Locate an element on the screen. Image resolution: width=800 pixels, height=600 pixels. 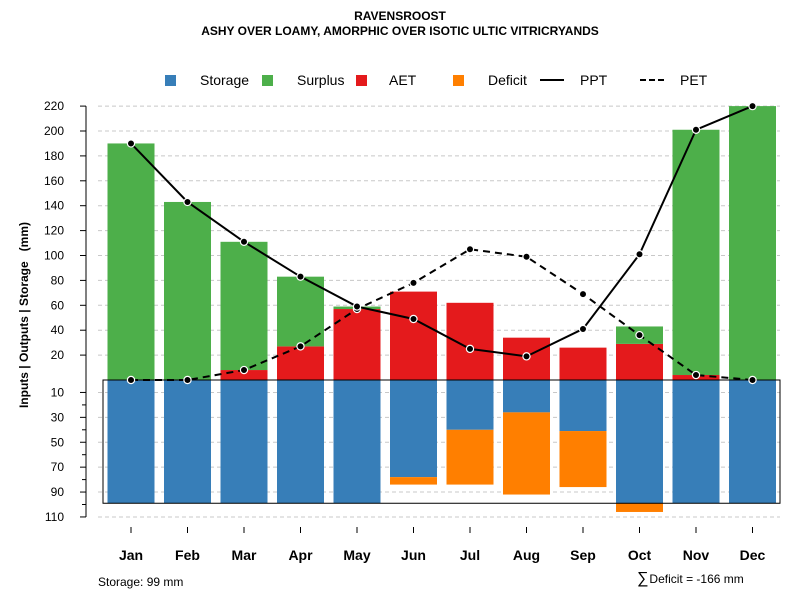
point-ppt-jun is located at coordinates (413, 319).